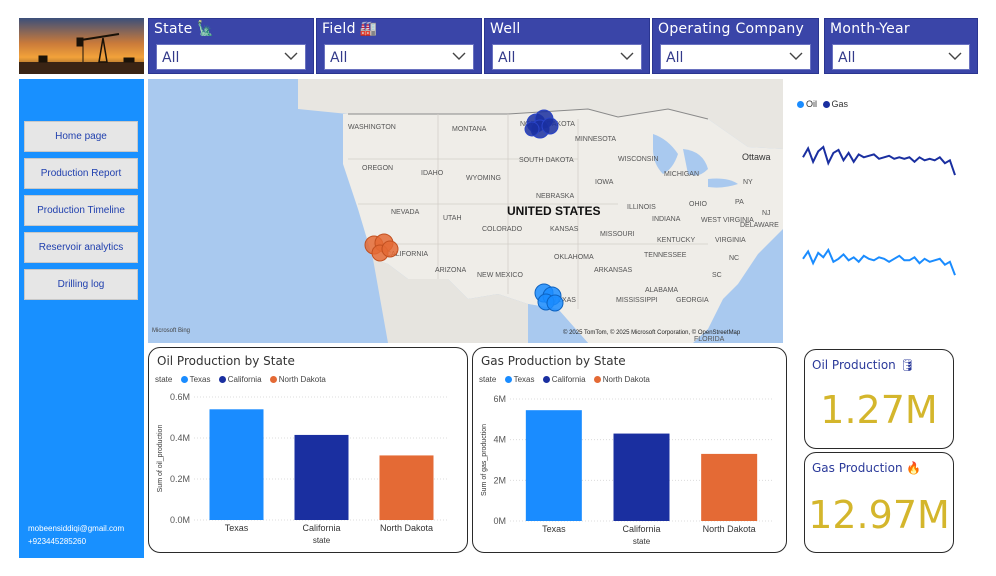  Describe the element at coordinates (564, 229) in the screenshot. I see `state-label: KANSAS` at that location.